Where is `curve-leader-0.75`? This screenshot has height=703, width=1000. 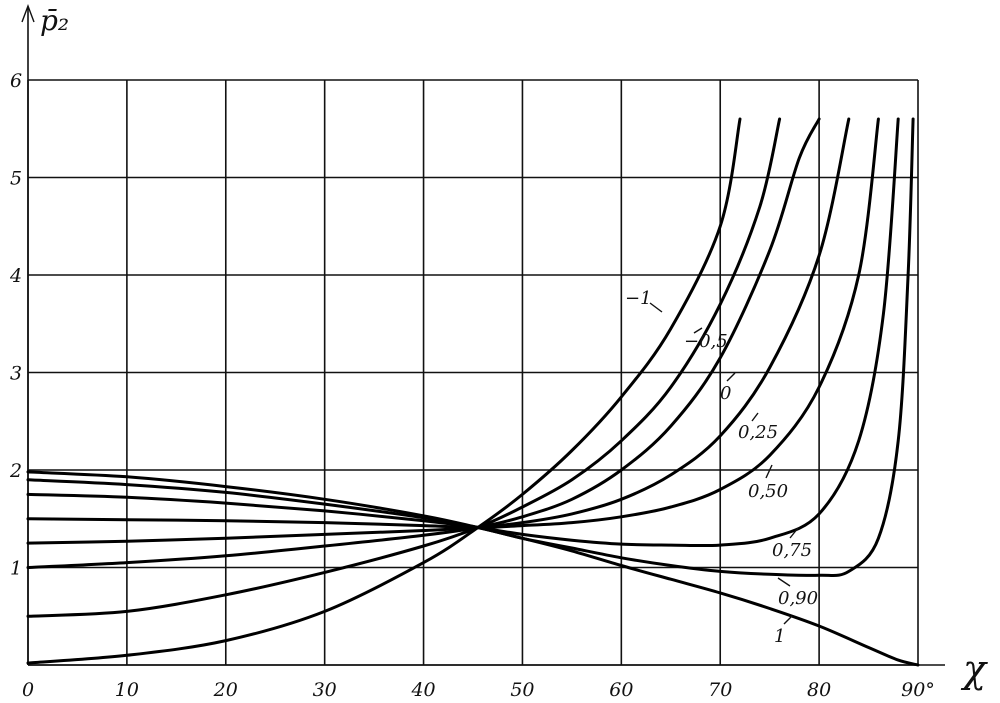
curve-leader-0.75 is located at coordinates (794, 533).